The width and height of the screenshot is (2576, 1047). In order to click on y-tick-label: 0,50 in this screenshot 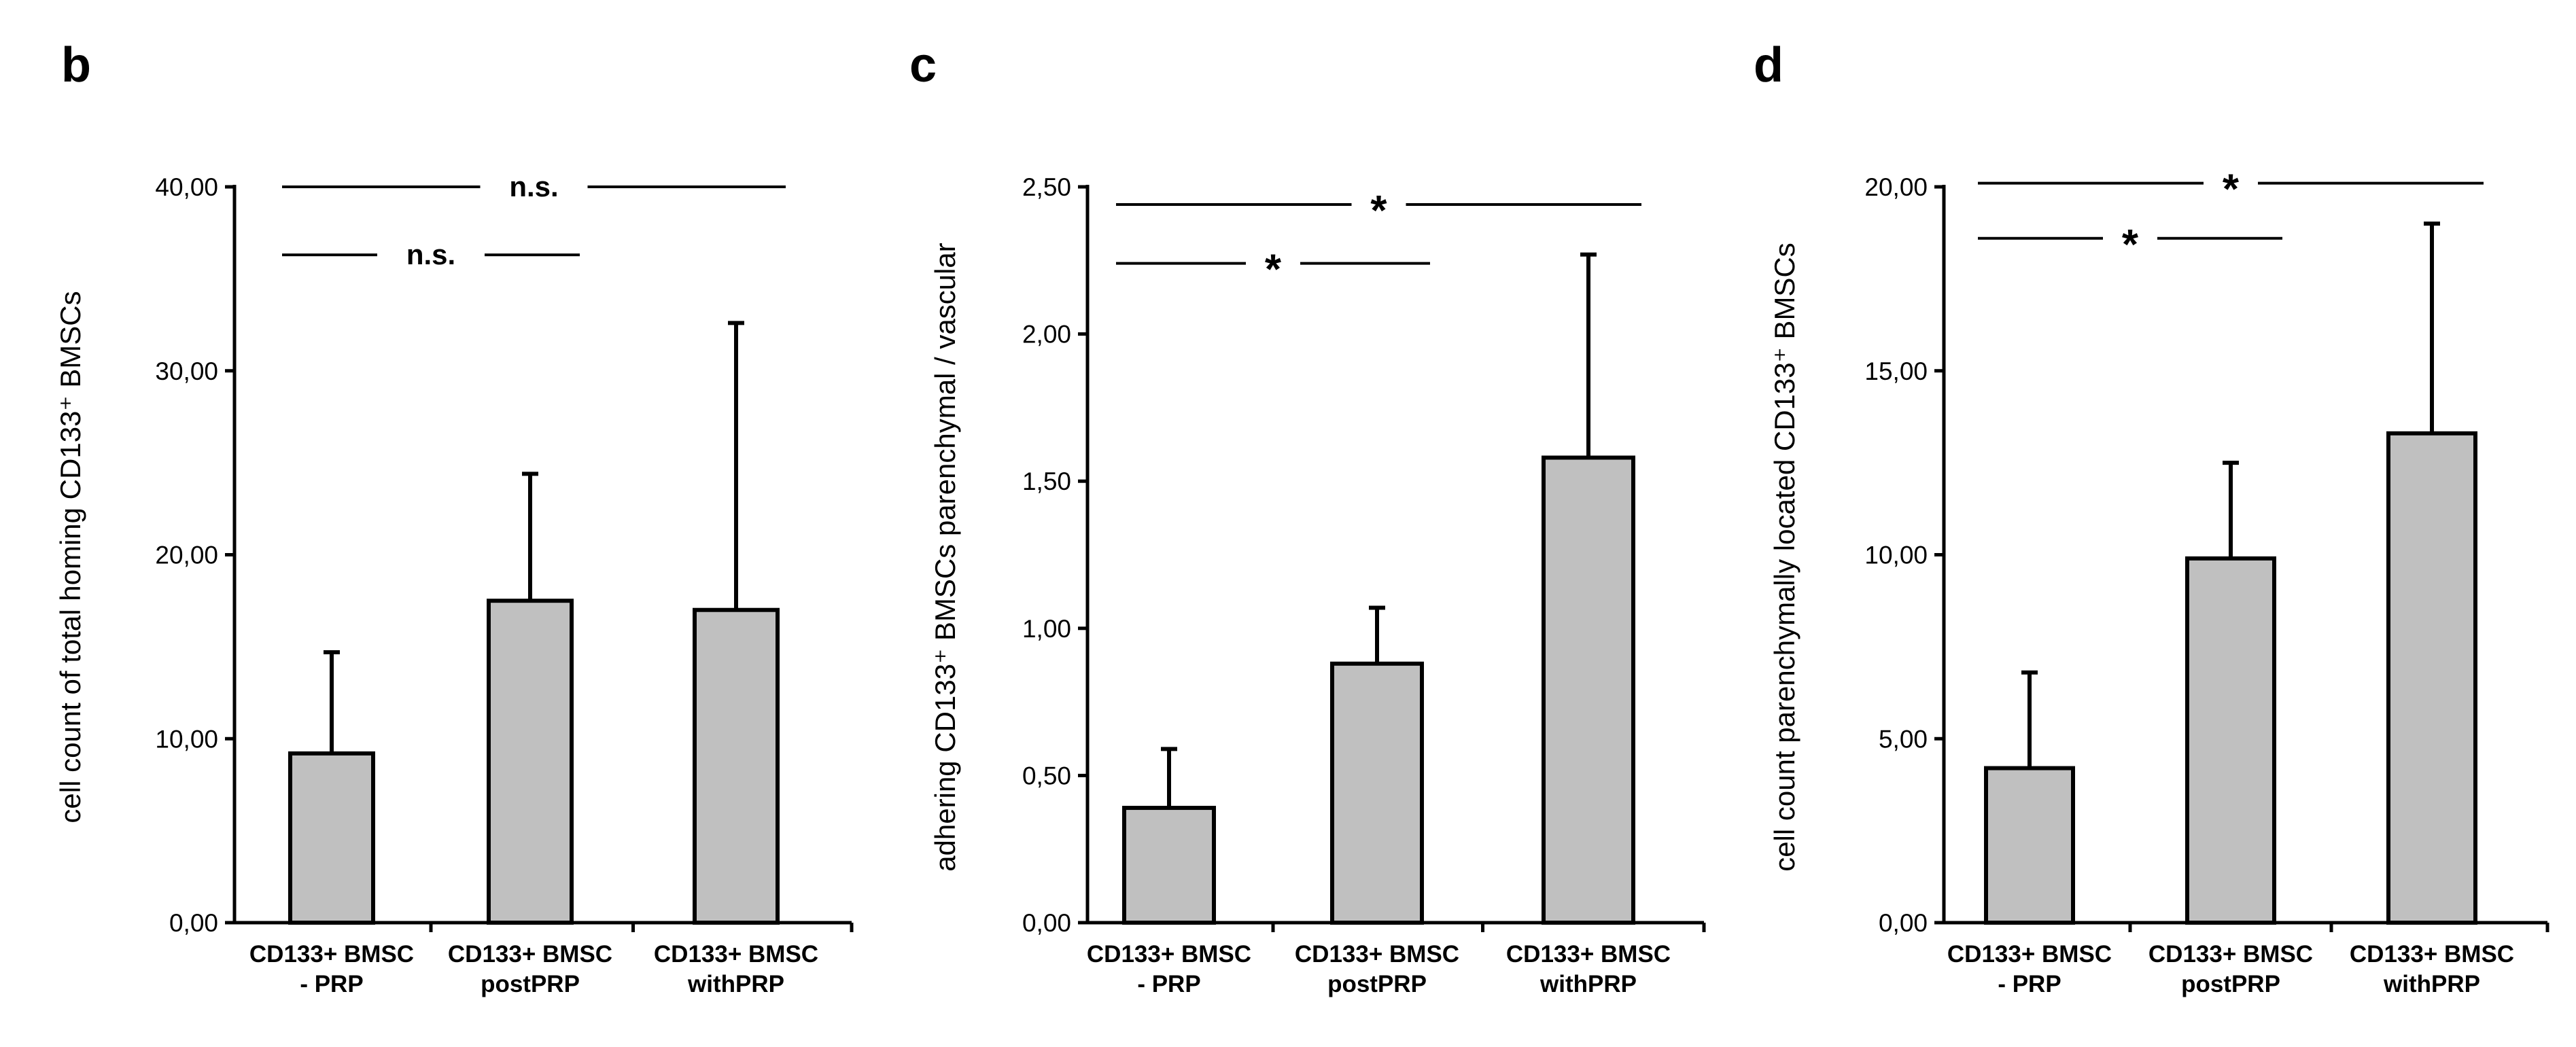, I will do `click(1046, 775)`.